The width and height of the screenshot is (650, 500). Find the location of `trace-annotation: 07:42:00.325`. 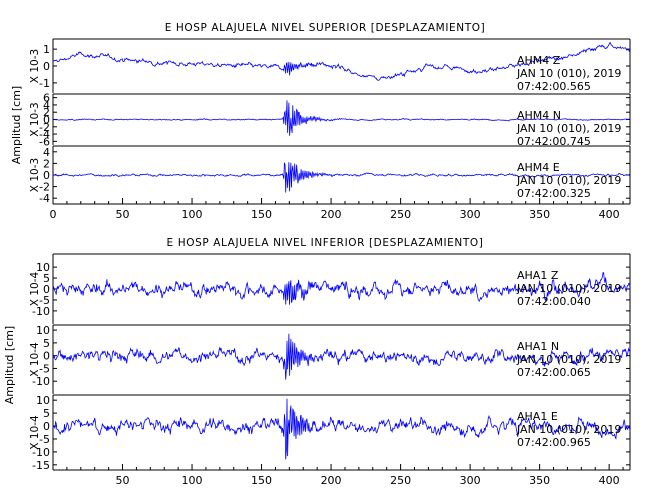

trace-annotation: 07:42:00.325 is located at coordinates (554, 193).